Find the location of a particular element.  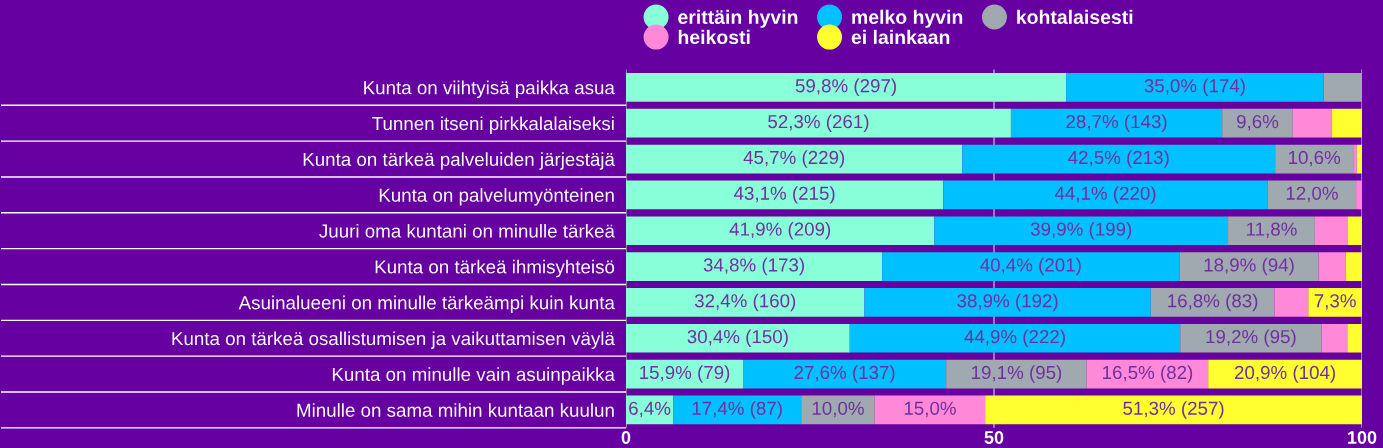

data-label: 41,9% (209) is located at coordinates (780, 230).